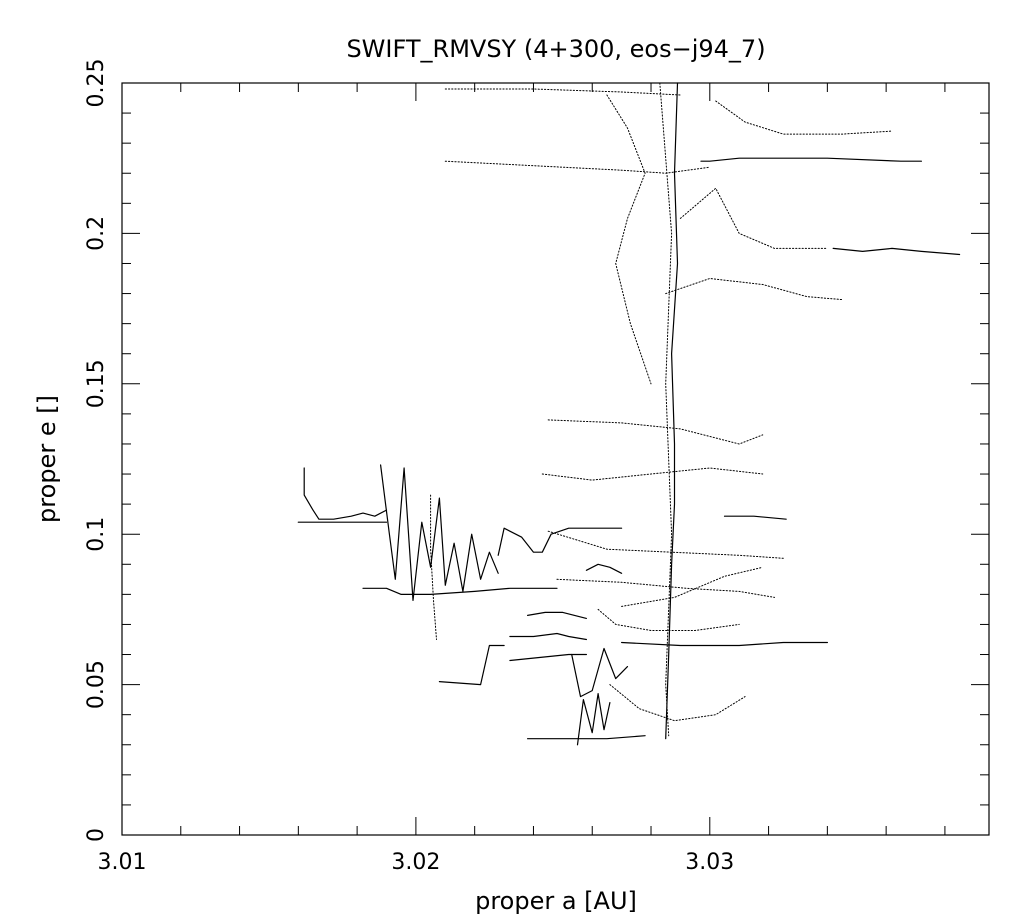  I want to click on y-tick-label: 0.15, so click(96, 383).